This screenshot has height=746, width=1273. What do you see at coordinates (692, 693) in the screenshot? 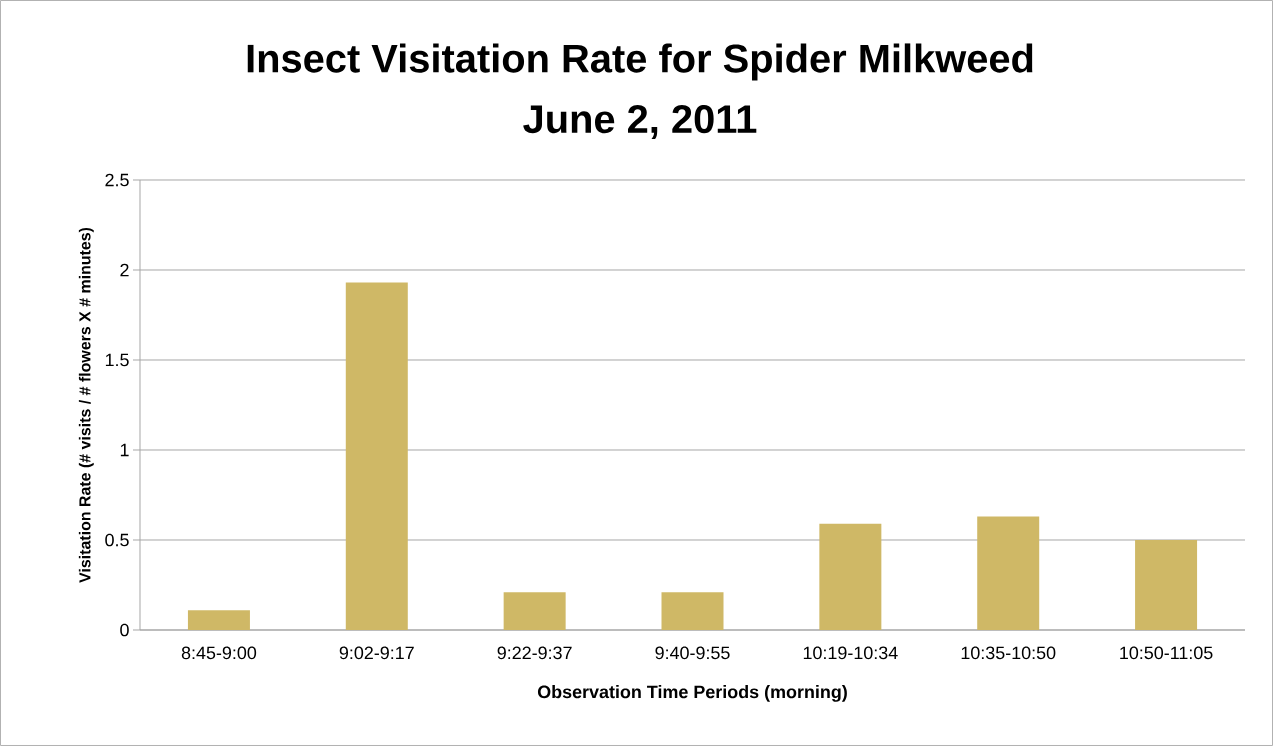
I see `x-axis-title: Observation Time Periods (morning)` at bounding box center [692, 693].